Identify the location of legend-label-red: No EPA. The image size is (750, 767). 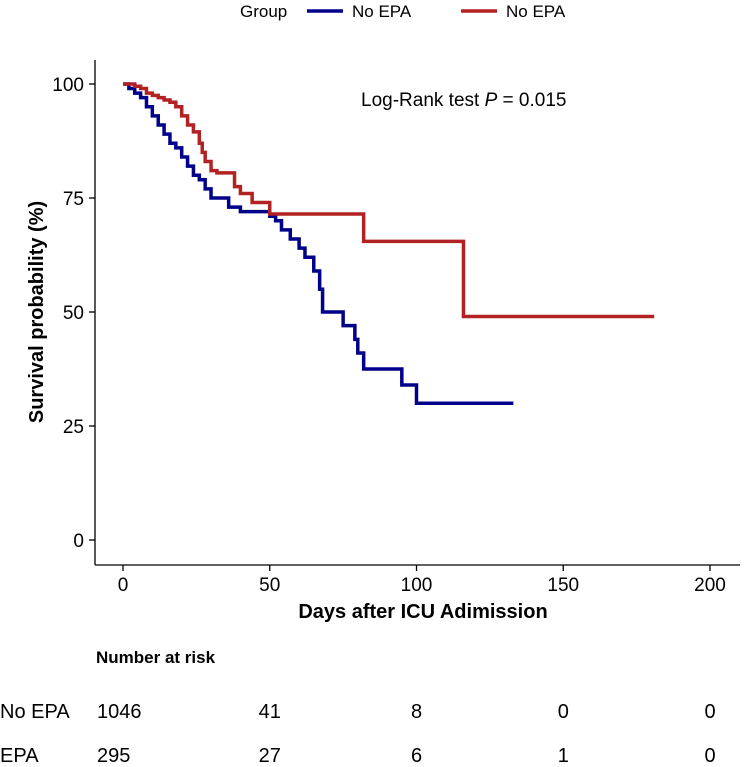
(536, 11).